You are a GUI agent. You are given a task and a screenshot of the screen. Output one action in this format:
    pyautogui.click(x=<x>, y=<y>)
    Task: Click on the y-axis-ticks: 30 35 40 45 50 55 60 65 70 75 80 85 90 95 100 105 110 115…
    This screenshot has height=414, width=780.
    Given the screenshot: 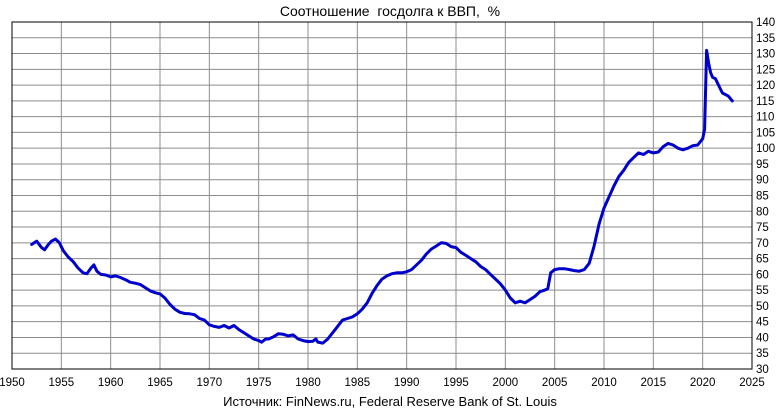 What is the action you would take?
    pyautogui.click(x=765, y=196)
    